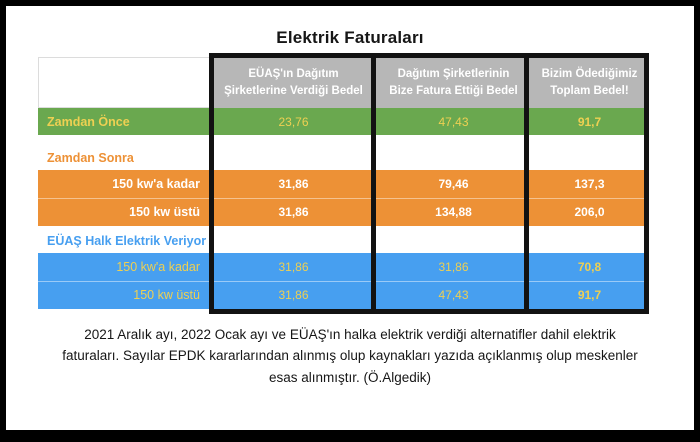  Describe the element at coordinates (124, 184) in the screenshot. I see `row-label-150kw-kadar-orange: 150 kw'a kadar` at that location.